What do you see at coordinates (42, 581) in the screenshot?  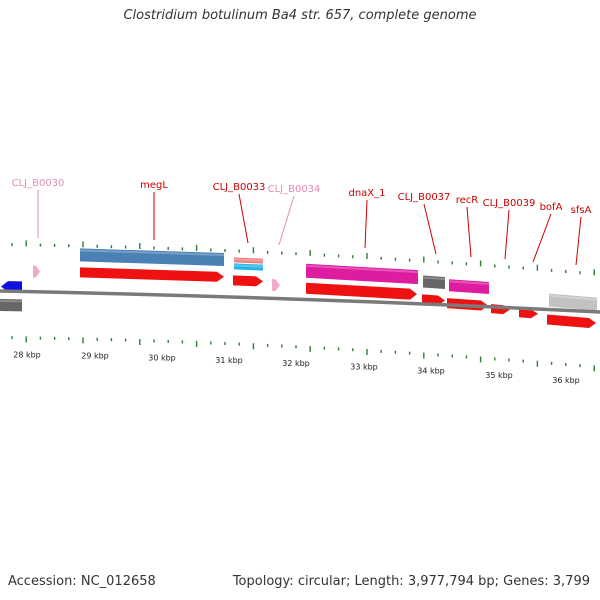 I see `accession-label: Accession:` at bounding box center [42, 581].